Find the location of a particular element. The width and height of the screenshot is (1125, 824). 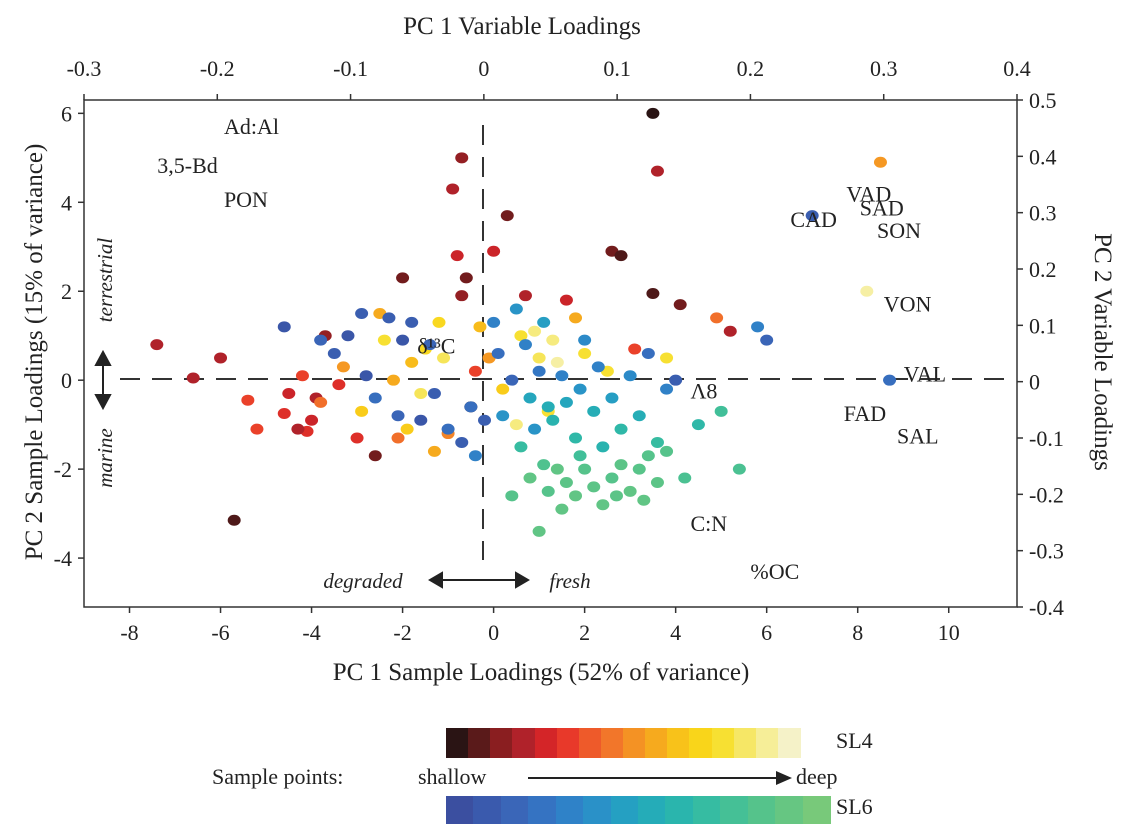

x-top-tick-label: 0.3 is located at coordinates (884, 68).